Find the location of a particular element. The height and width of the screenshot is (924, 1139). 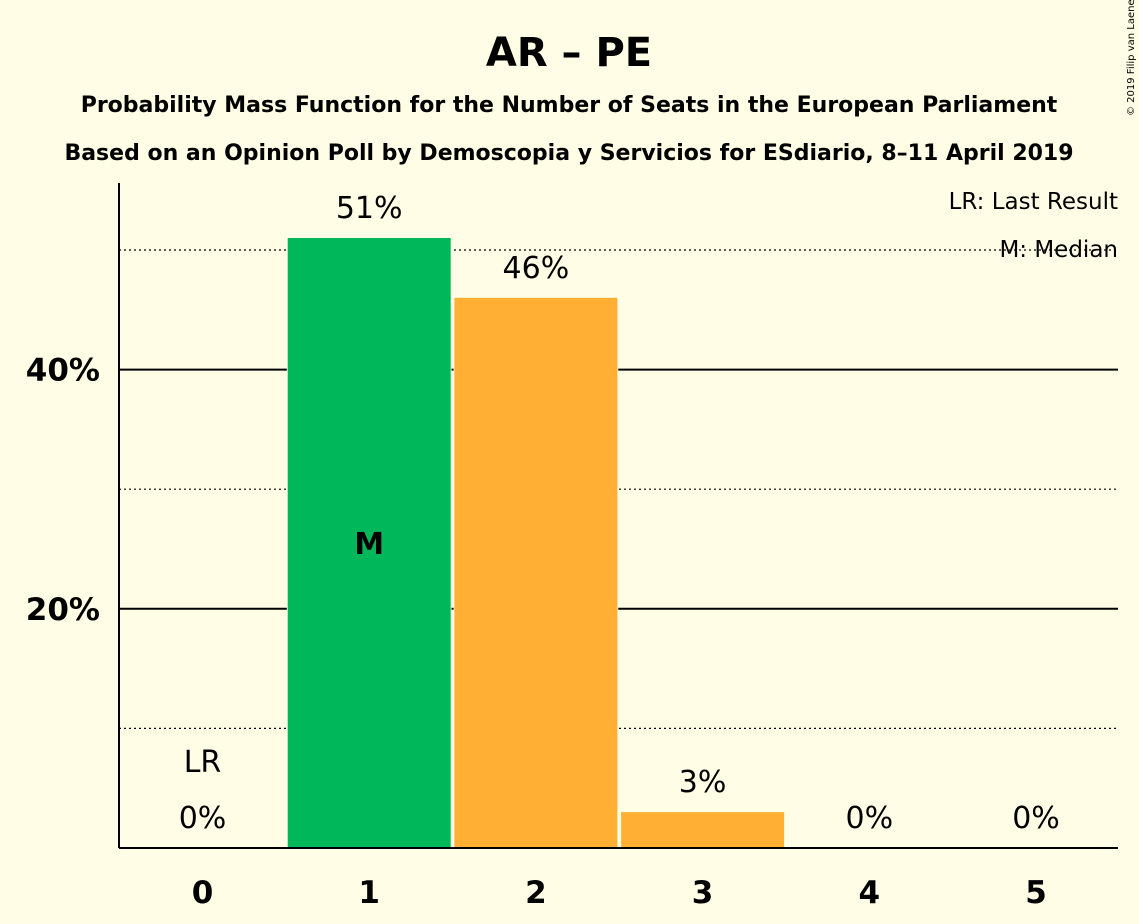

last-result-marker: LR is located at coordinates (203, 762).